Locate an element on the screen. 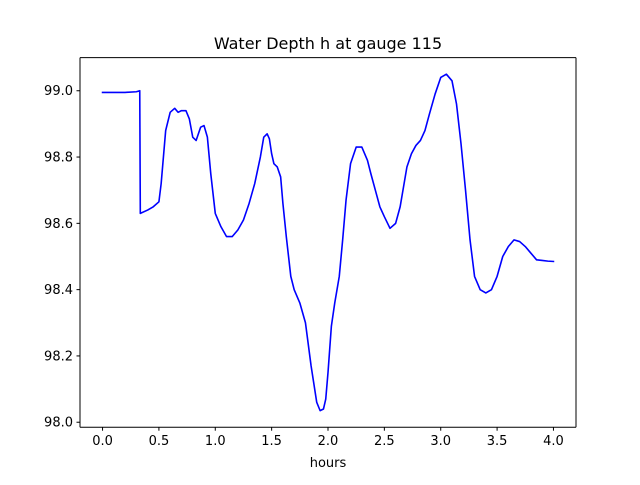  y-tick-label: 98.6 is located at coordinates (58, 224).